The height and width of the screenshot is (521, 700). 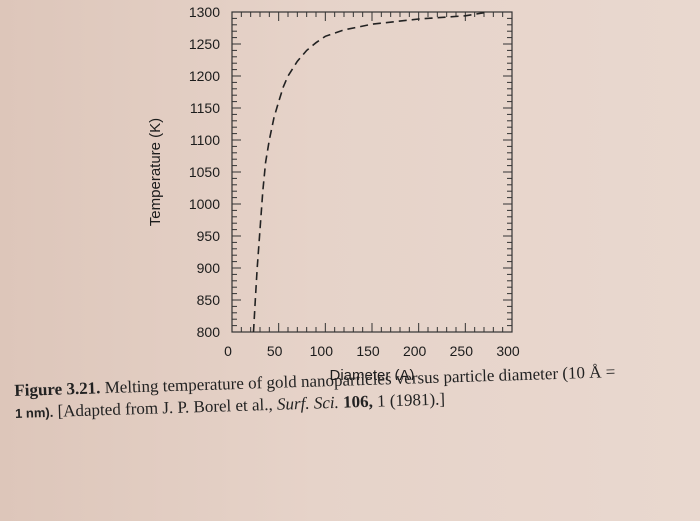 What do you see at coordinates (57, 389) in the screenshot?
I see `caption-figure-label: Figure 3.21.` at bounding box center [57, 389].